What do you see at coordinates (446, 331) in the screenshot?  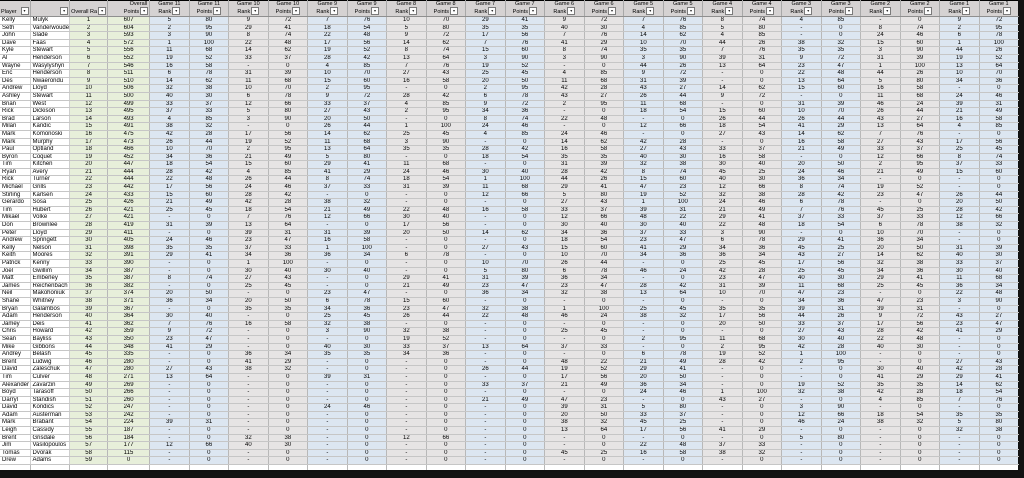 I see `game-cell: 38` at bounding box center [446, 331].